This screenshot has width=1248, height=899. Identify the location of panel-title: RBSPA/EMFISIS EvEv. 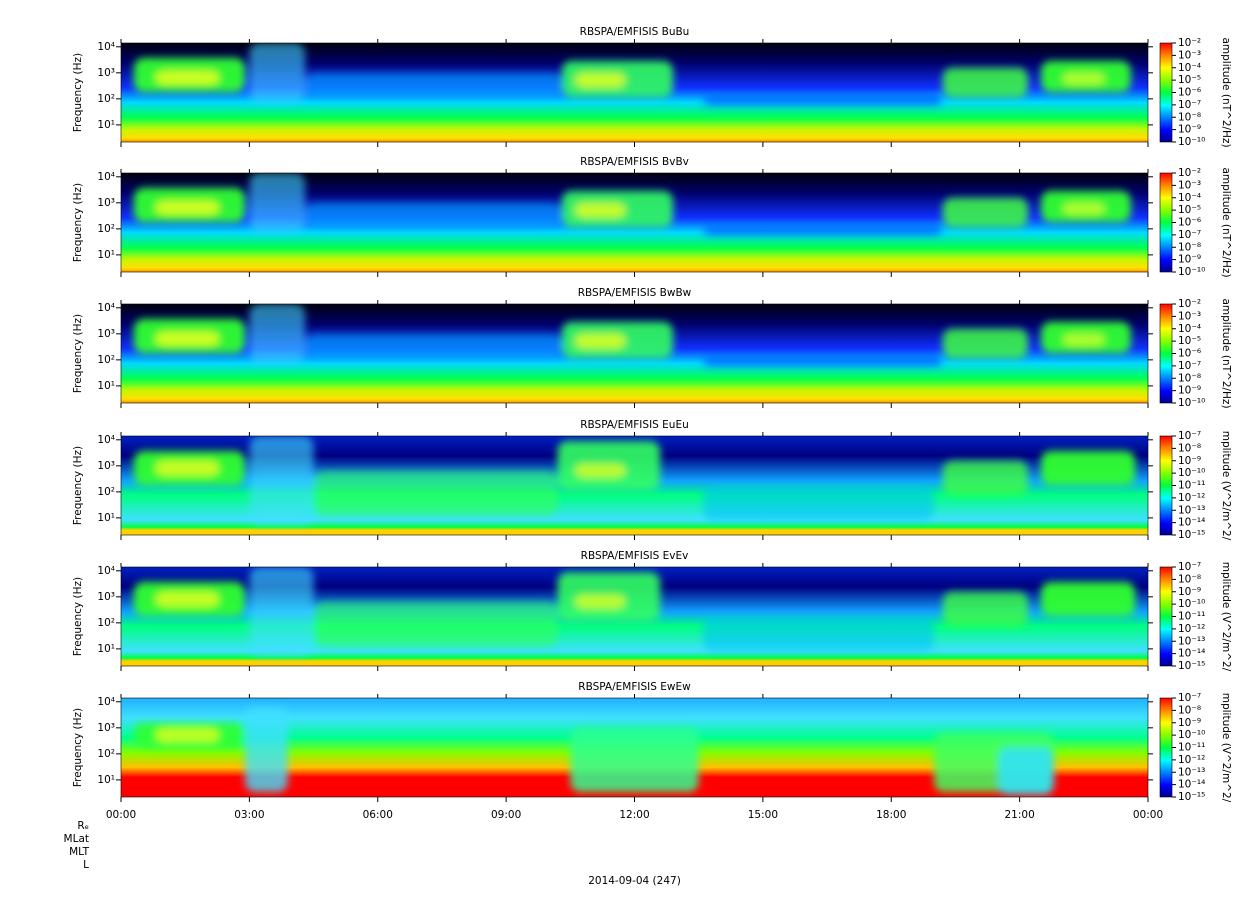
(635, 556).